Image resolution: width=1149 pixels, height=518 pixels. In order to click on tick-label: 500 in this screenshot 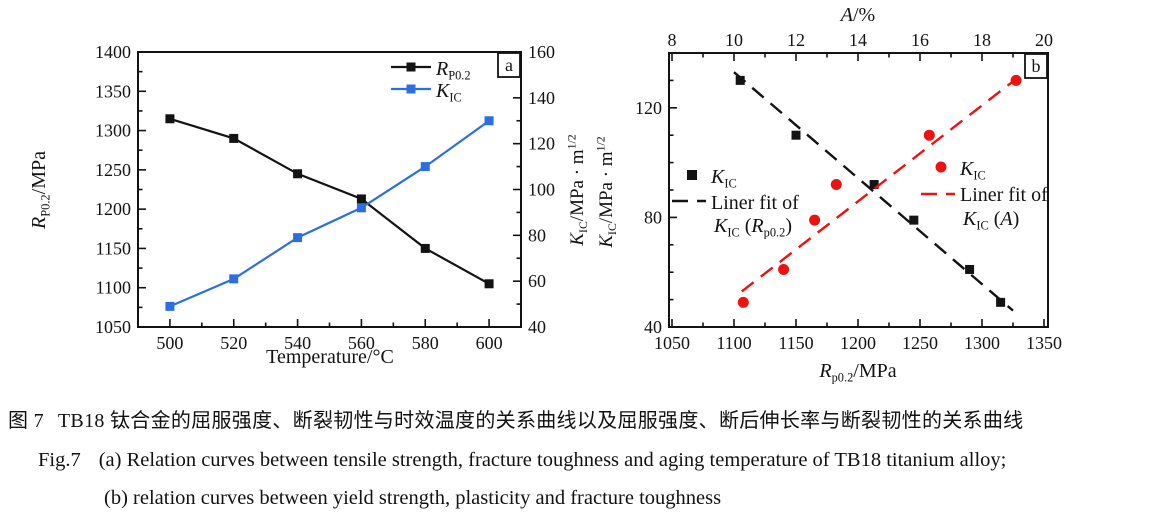, I will do `click(169, 343)`.